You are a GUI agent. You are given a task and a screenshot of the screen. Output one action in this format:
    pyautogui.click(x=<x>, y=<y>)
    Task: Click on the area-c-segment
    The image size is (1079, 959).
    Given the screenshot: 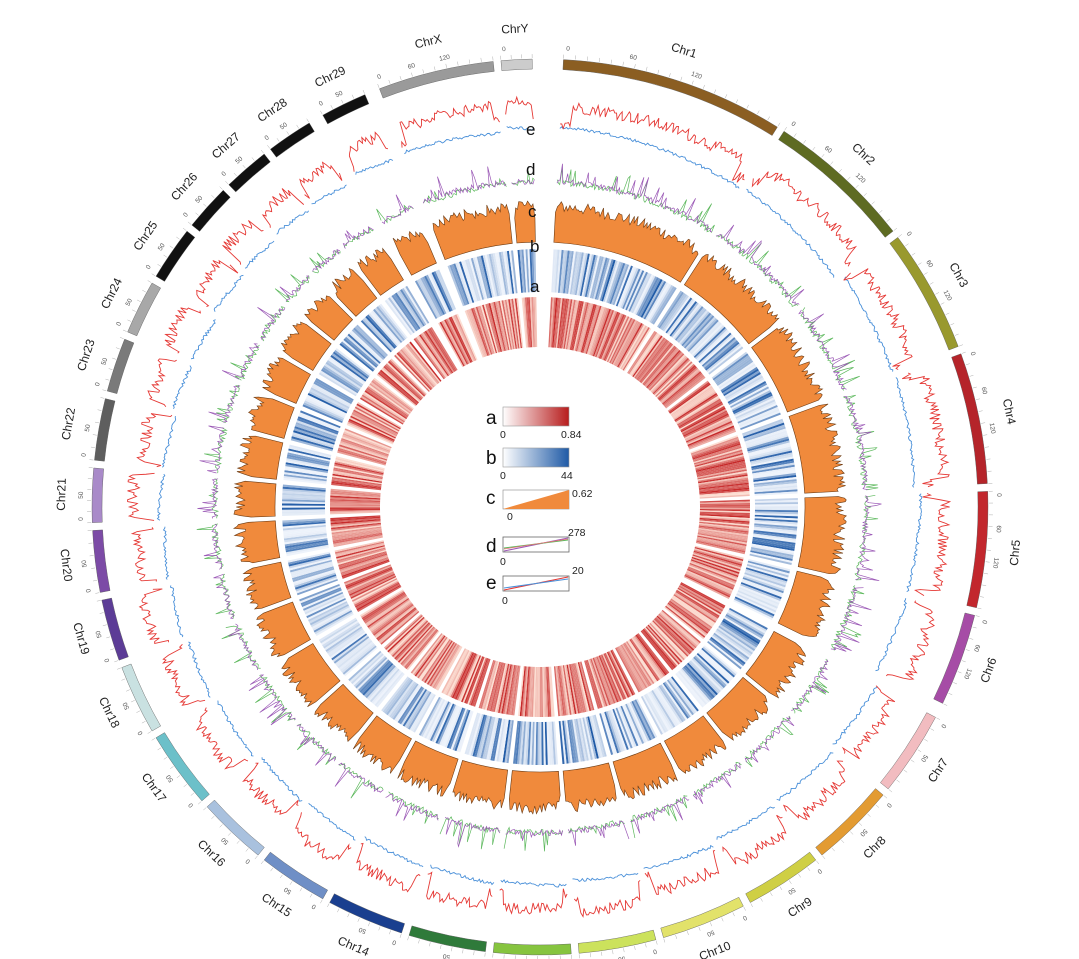 What is the action you would take?
    pyautogui.click(x=380, y=271)
    